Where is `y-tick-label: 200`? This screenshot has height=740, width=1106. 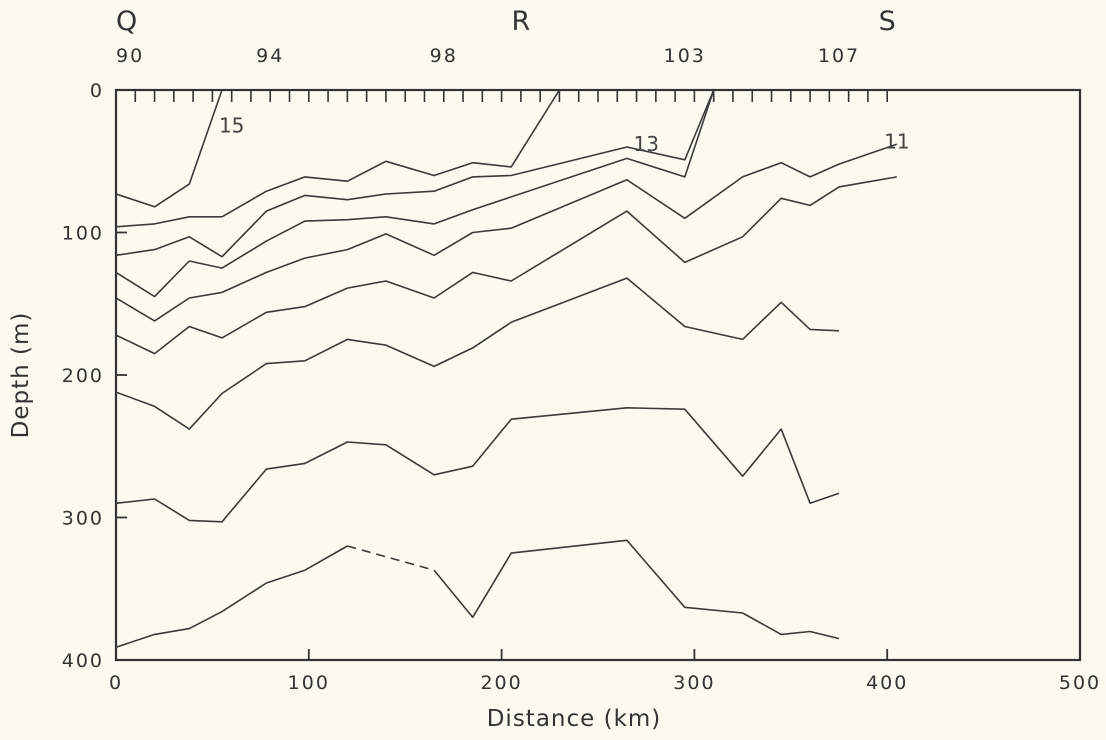 y-tick-label: 200 is located at coordinates (83, 376).